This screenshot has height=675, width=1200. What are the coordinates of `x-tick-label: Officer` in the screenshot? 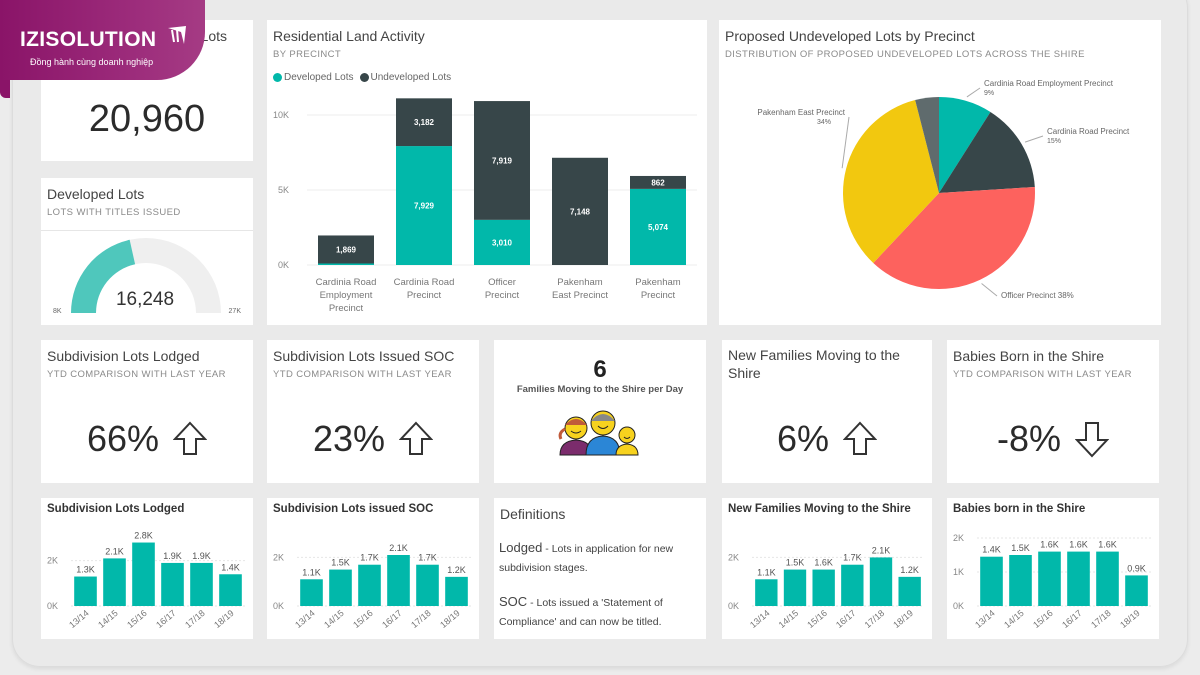 It's located at (502, 282).